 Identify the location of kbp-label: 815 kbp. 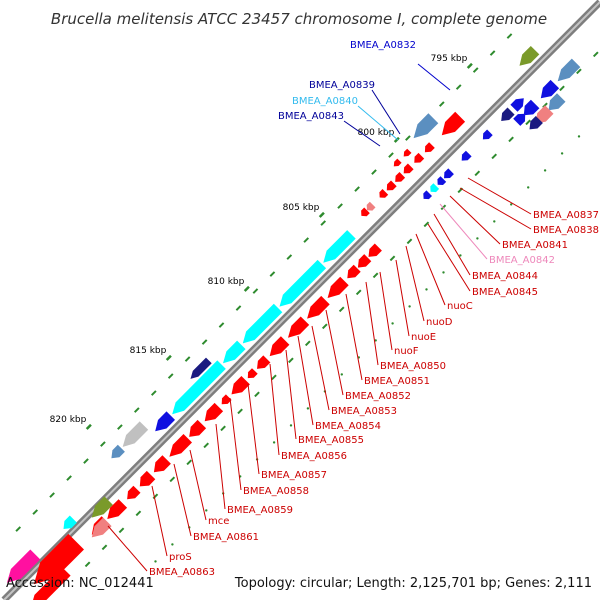
(148, 351).